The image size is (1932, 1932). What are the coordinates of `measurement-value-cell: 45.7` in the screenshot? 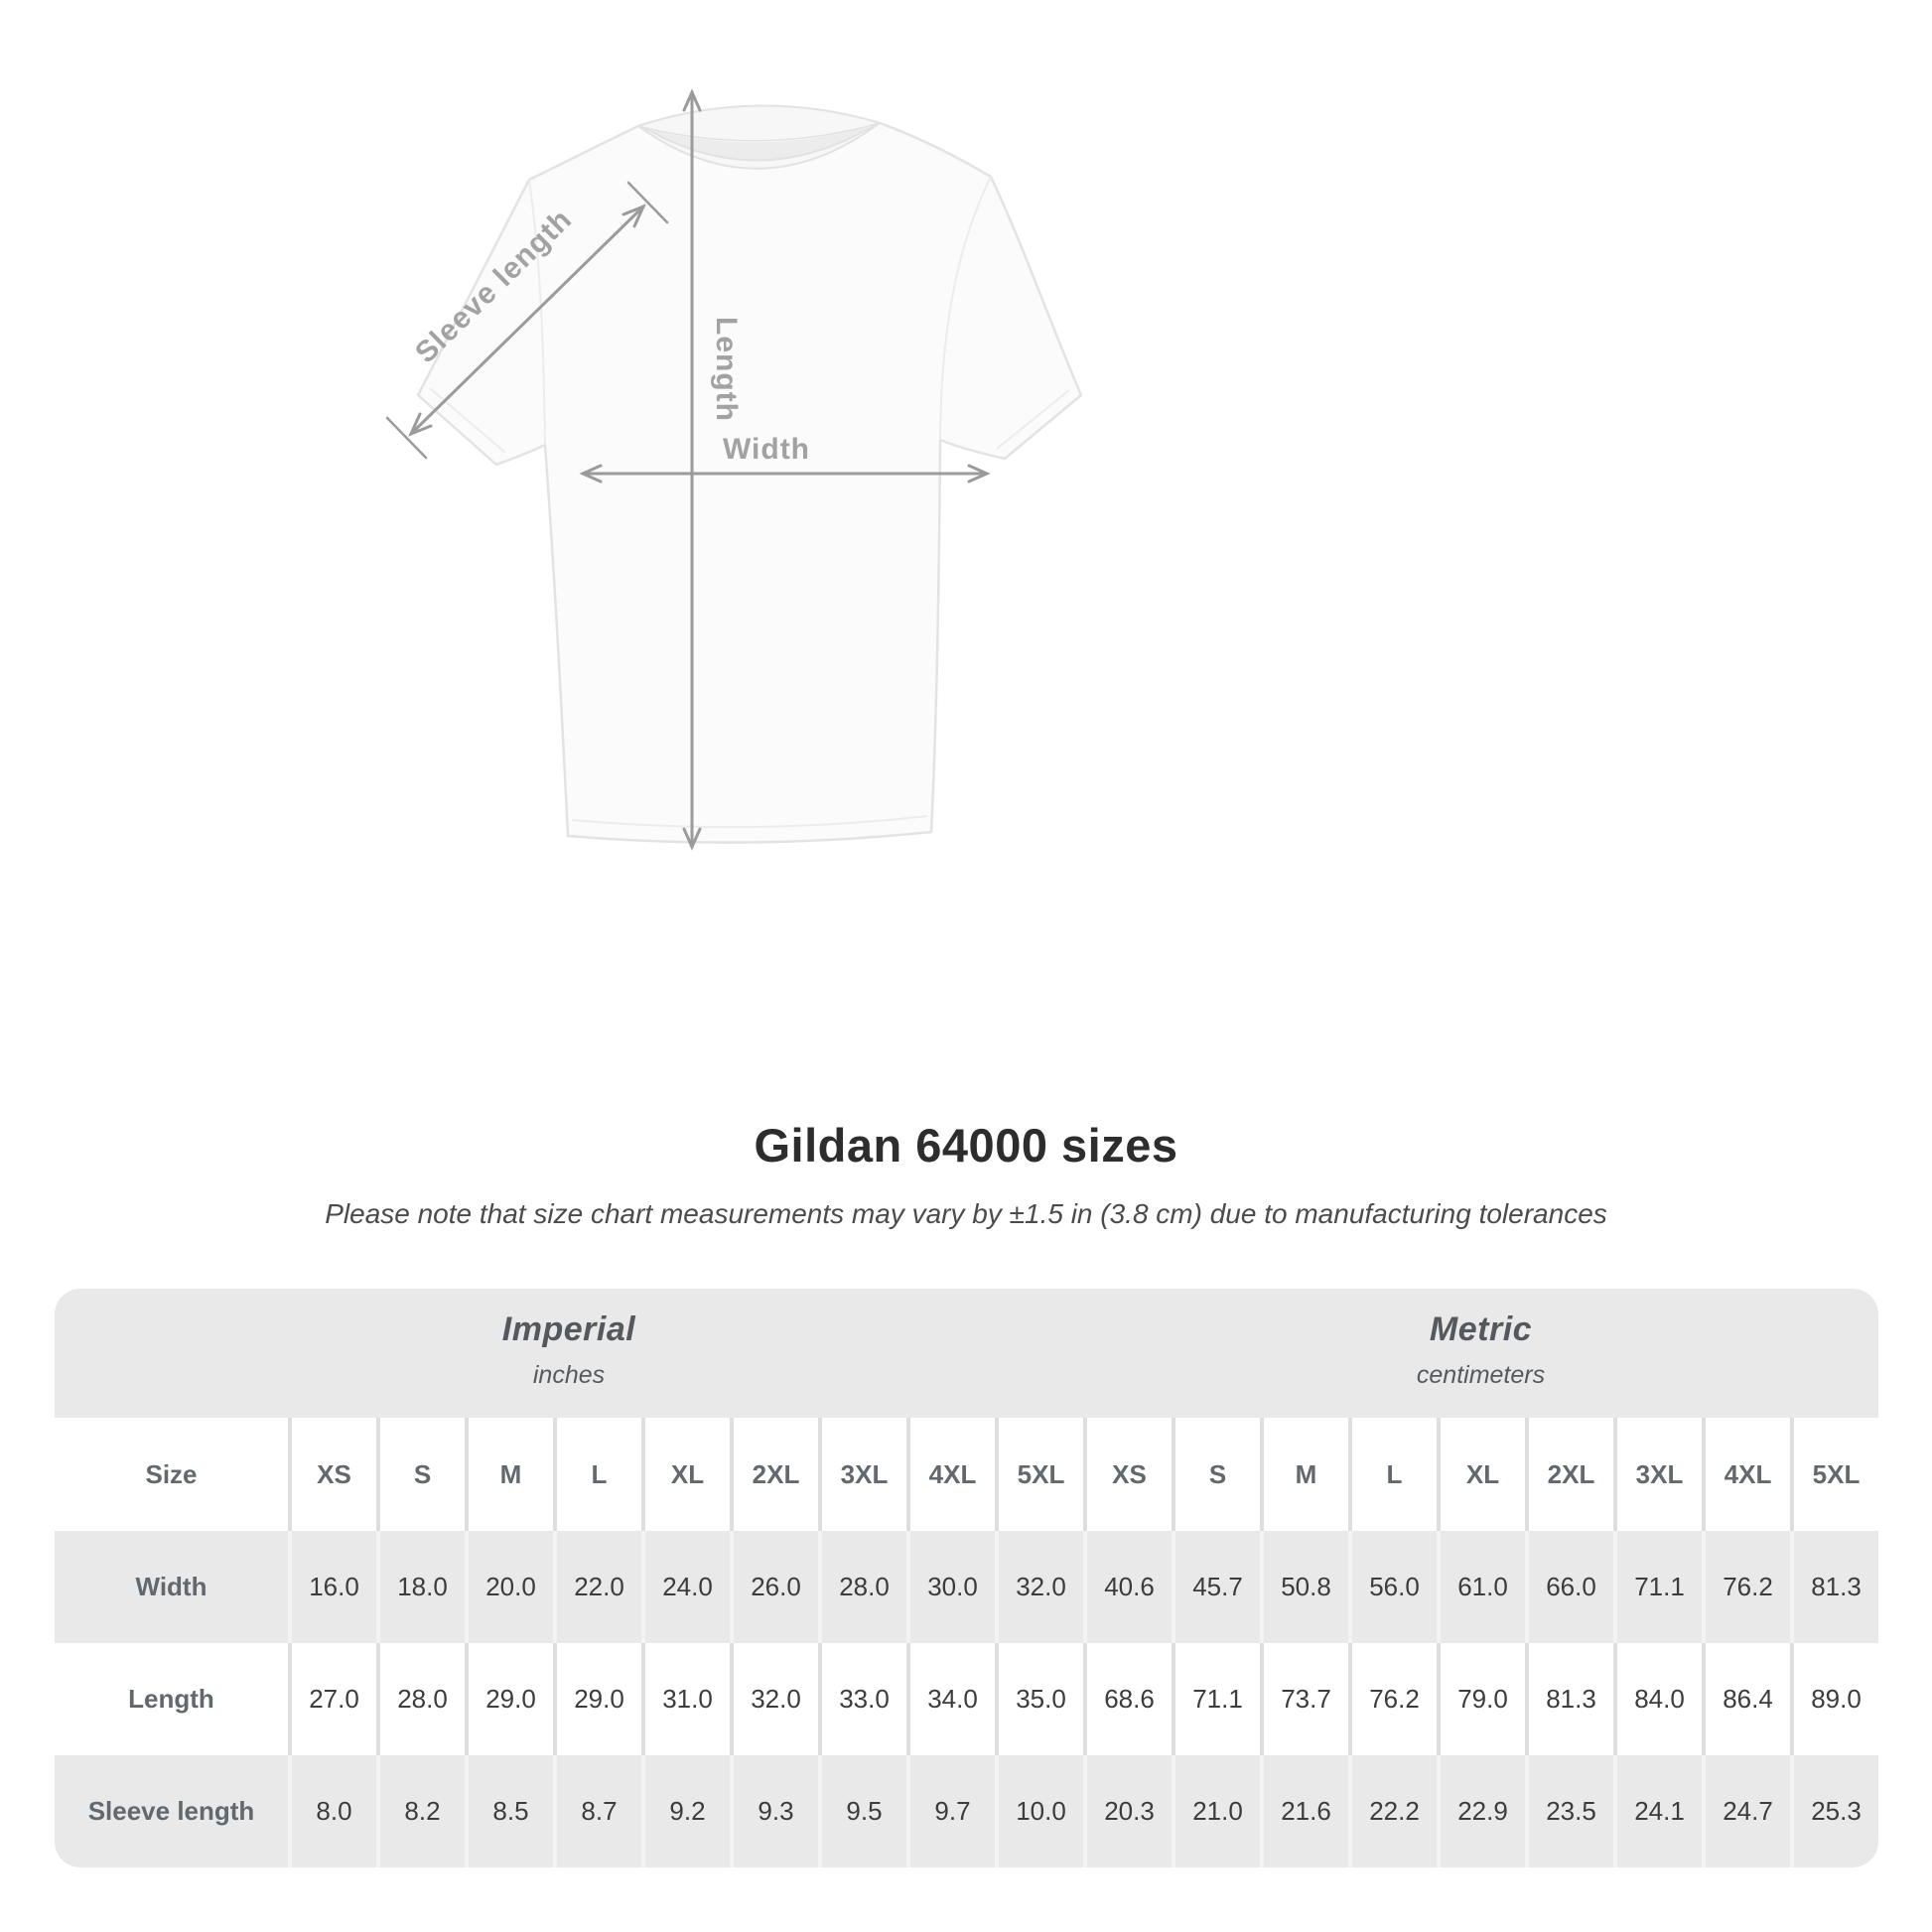 It's located at (1216, 1587).